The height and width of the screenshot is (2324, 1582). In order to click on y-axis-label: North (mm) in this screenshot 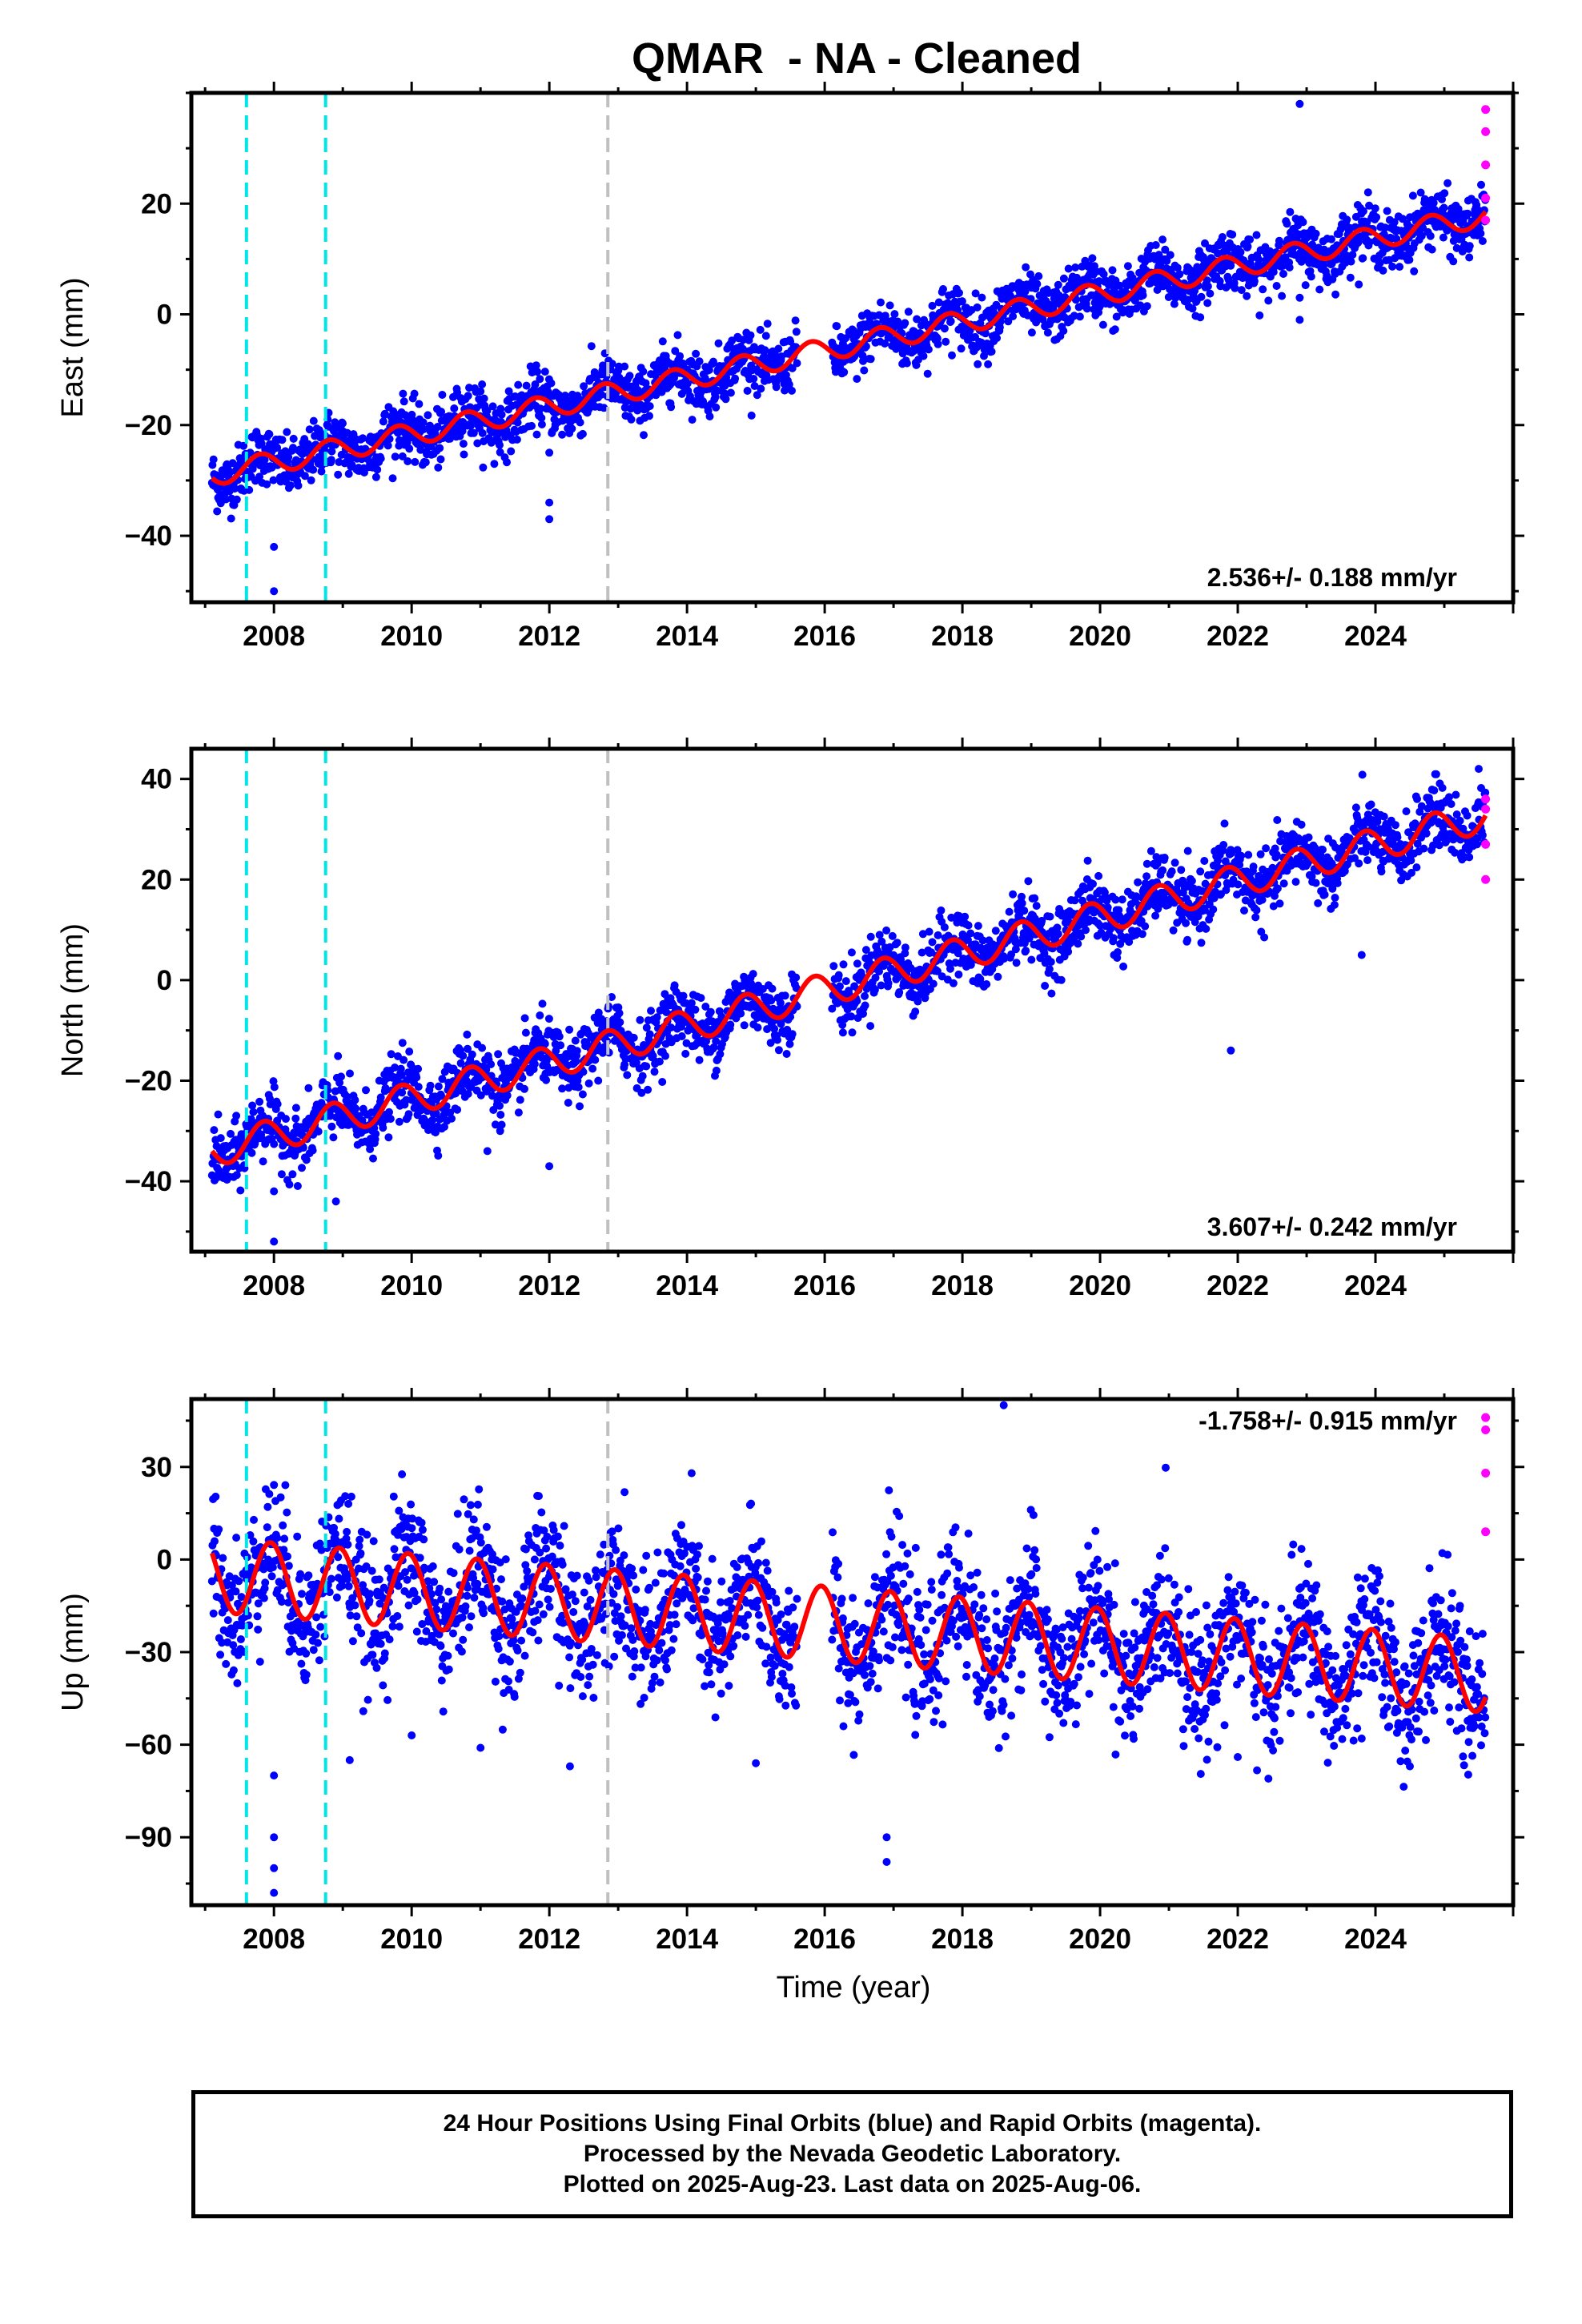, I will do `click(73, 1000)`.